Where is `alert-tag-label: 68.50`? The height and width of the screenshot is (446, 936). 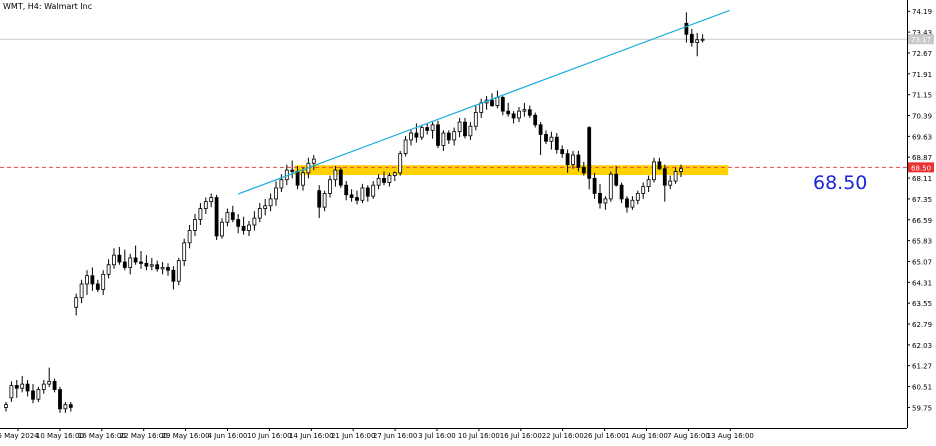 alert-tag-label: 68.50 is located at coordinates (921, 168).